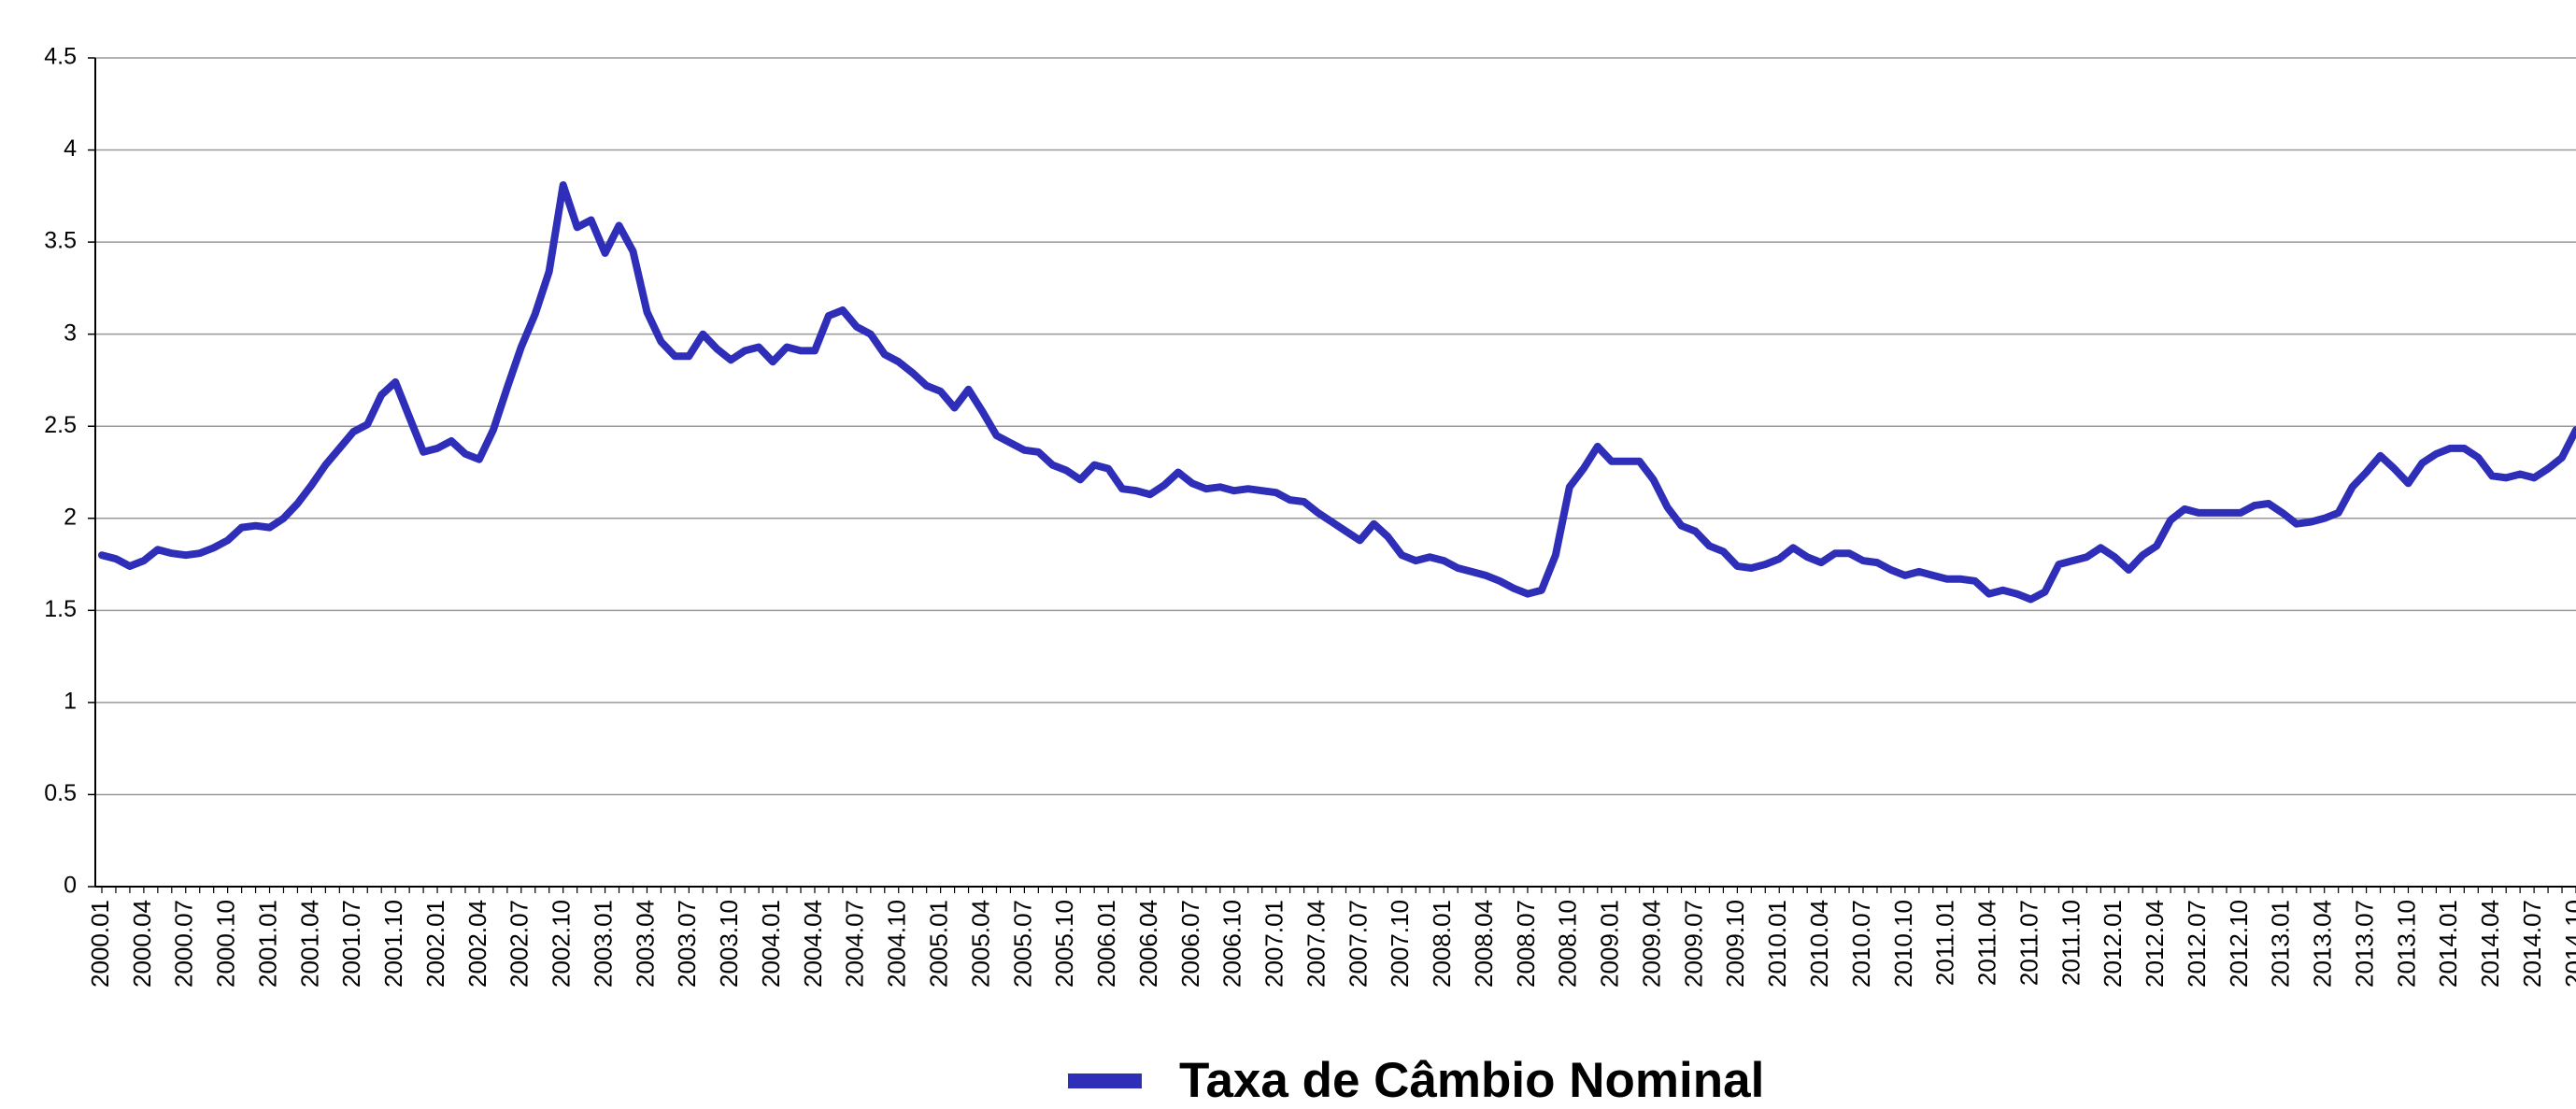 Image resolution: width=2576 pixels, height=1109 pixels. What do you see at coordinates (1987, 943) in the screenshot?
I see `x-tick-label: 2011.04` at bounding box center [1987, 943].